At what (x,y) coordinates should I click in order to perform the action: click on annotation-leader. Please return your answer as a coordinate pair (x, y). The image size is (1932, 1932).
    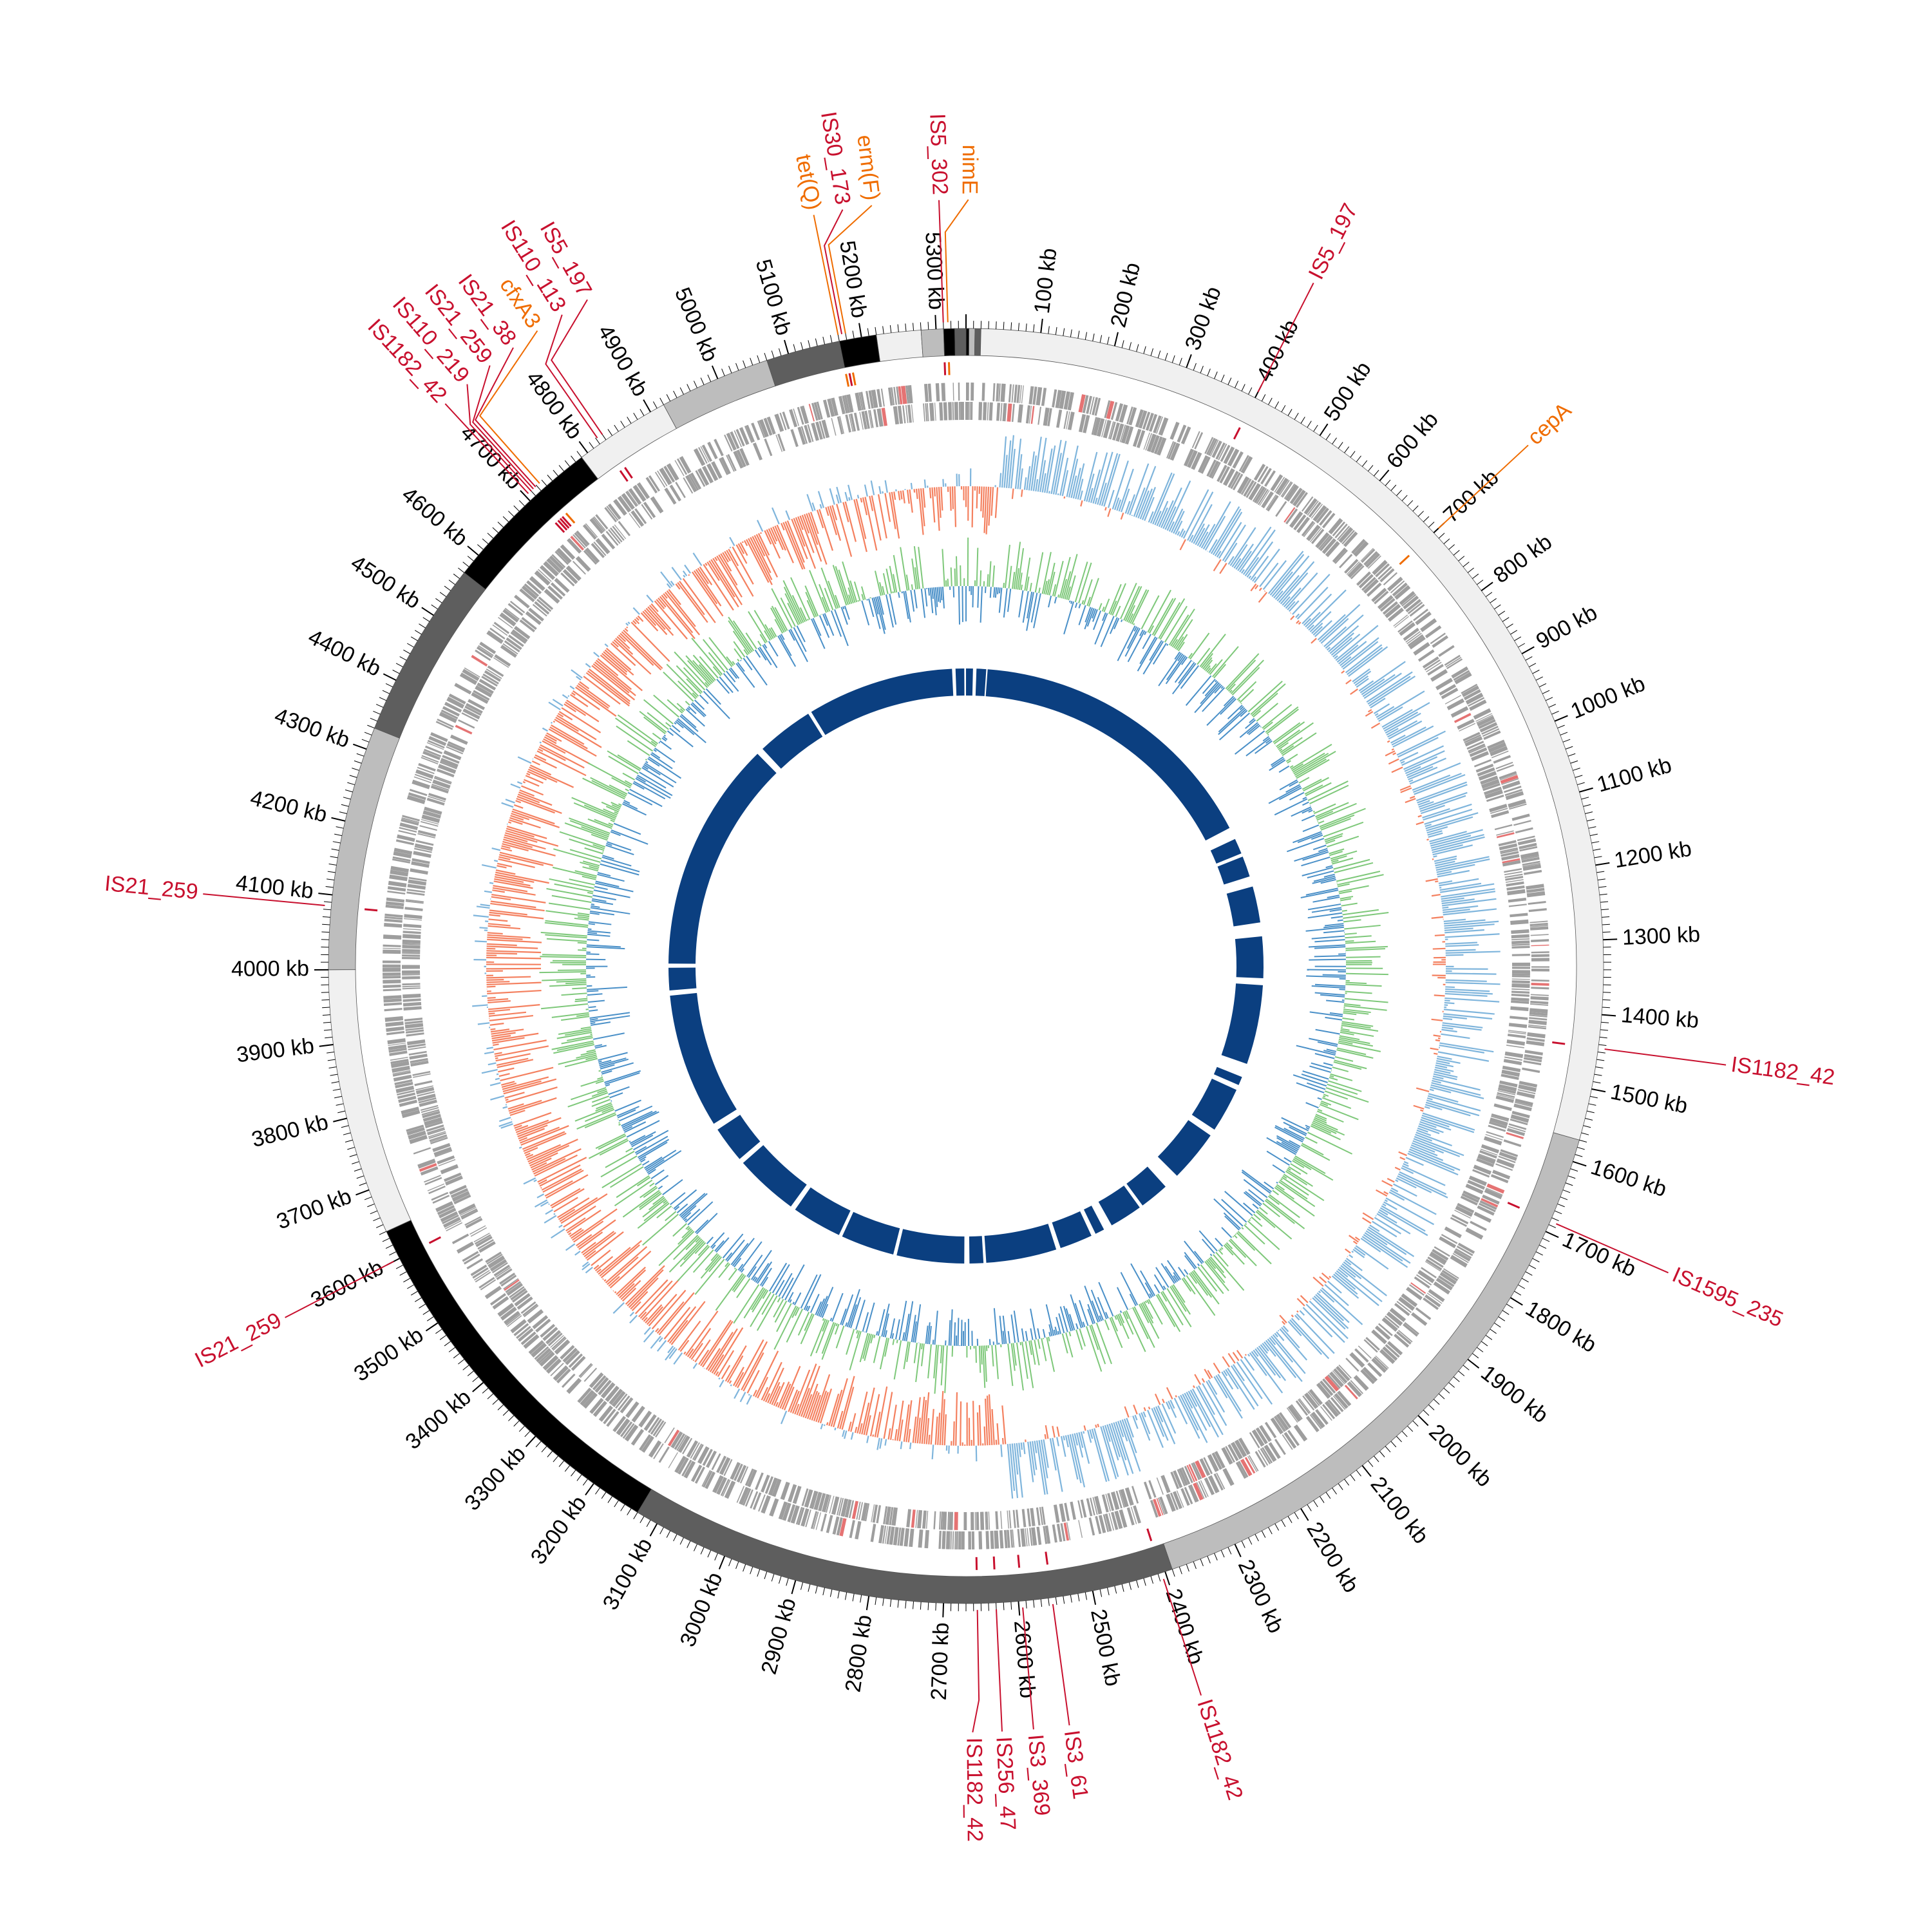
    Looking at the image, I should click on (505, 417).